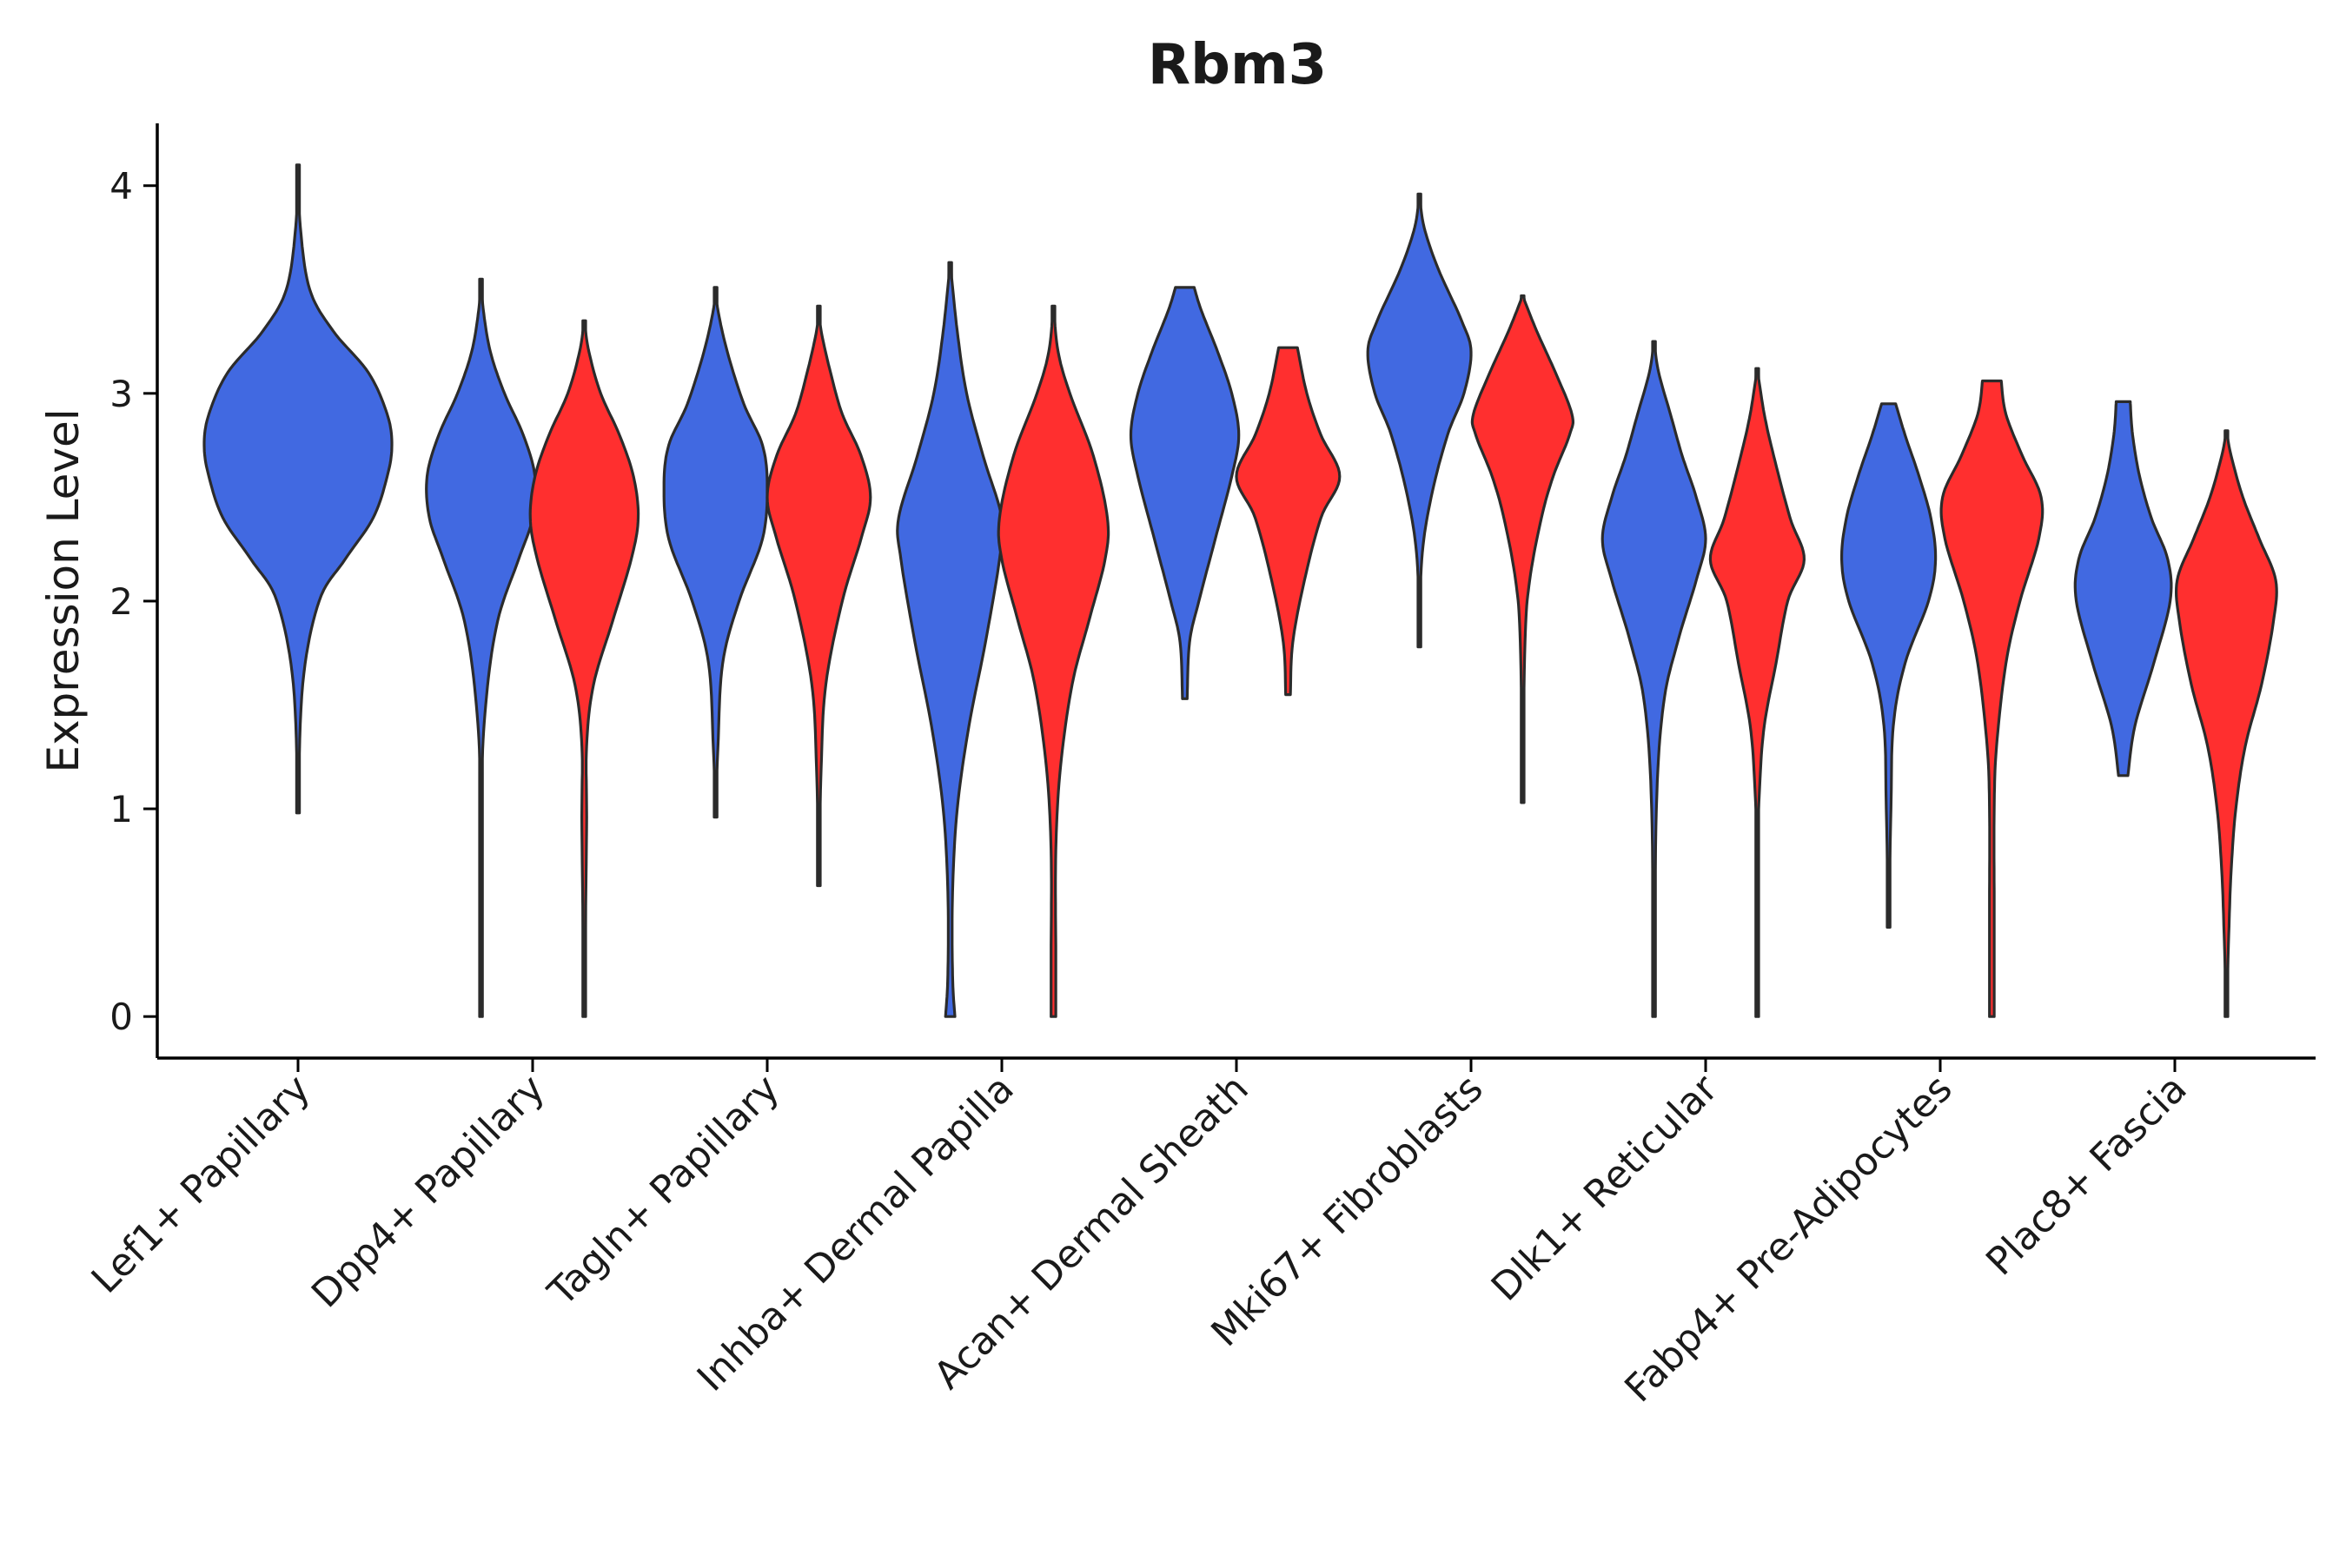 The width and height of the screenshot is (2346, 1568). Describe the element at coordinates (1238, 65) in the screenshot. I see `chart-title: Rbm3` at that location.